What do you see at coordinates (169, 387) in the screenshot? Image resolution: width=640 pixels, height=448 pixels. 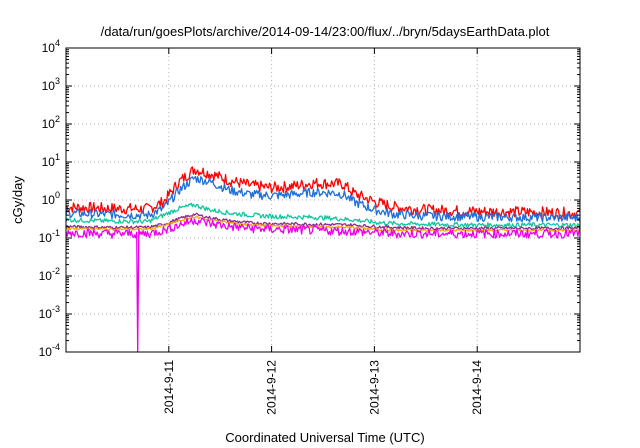 I see `x-tick-label: 2014-9-11` at bounding box center [169, 387].